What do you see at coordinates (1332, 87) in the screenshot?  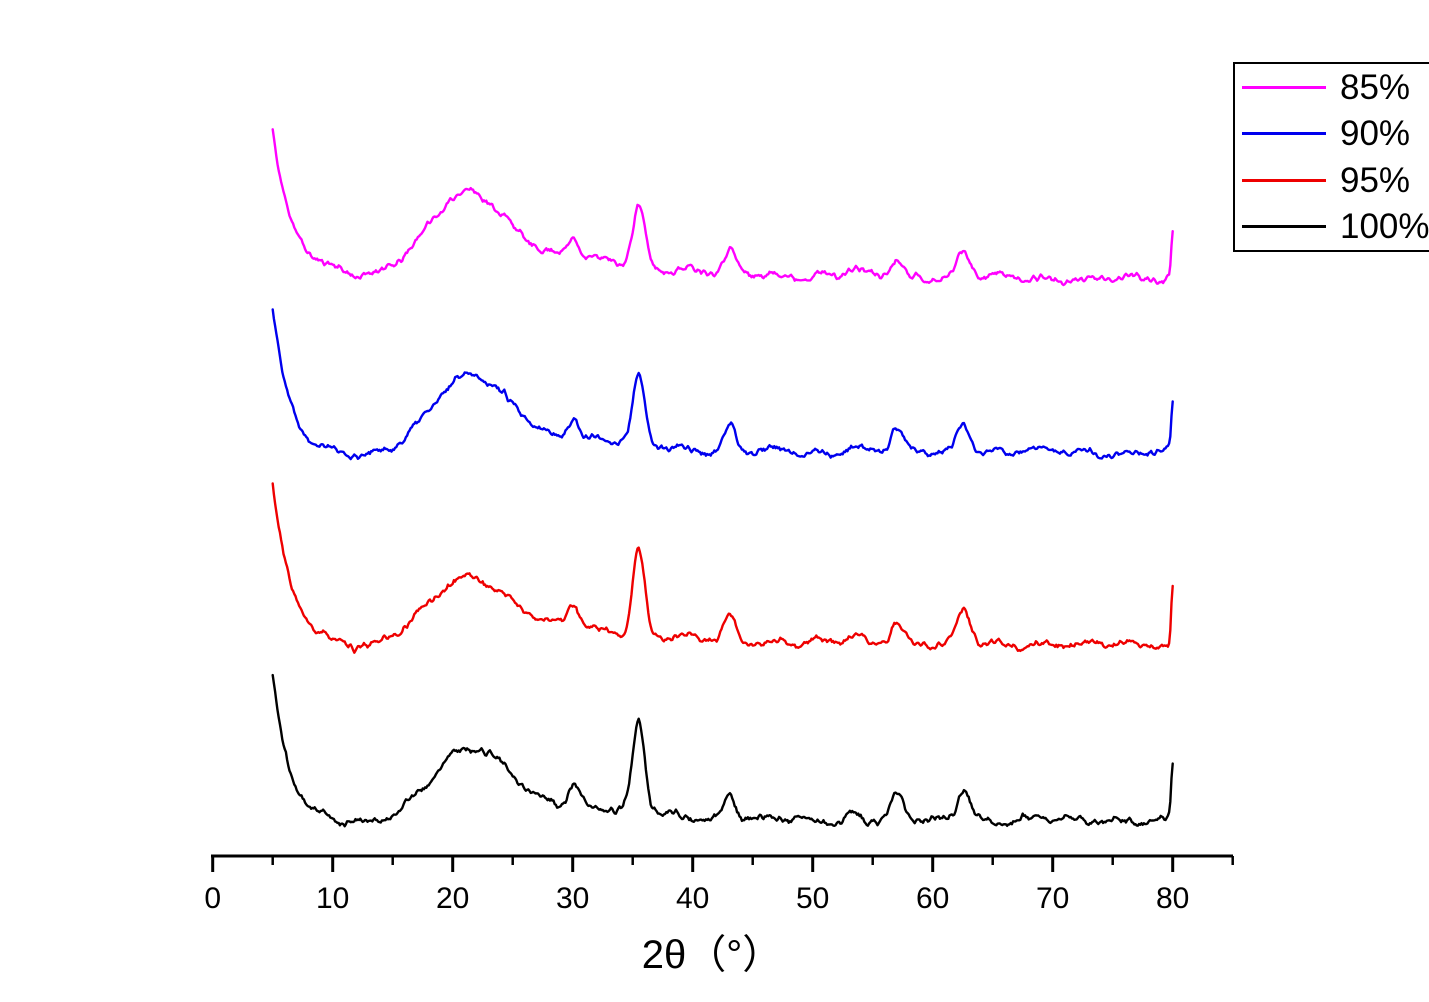 I see `legend-entry: 85%` at bounding box center [1332, 87].